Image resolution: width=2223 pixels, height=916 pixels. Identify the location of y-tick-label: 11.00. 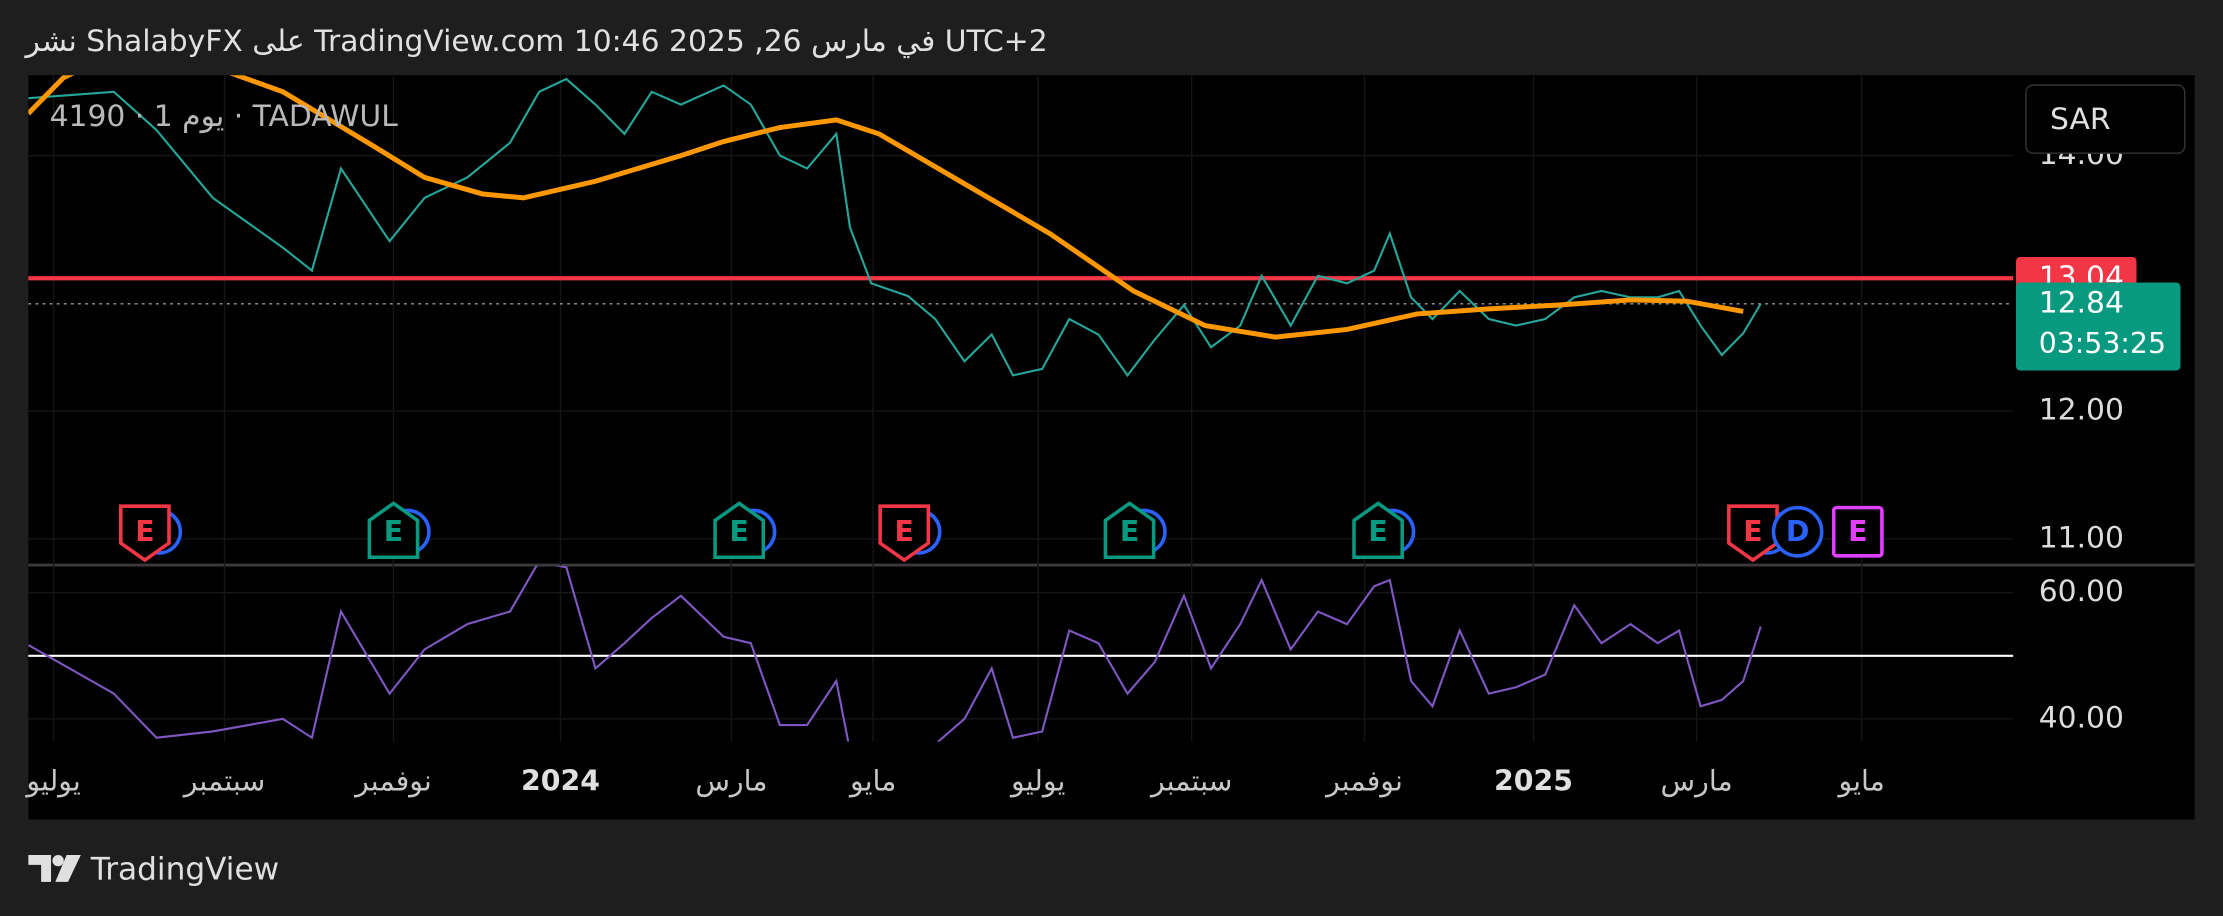
(2081, 537).